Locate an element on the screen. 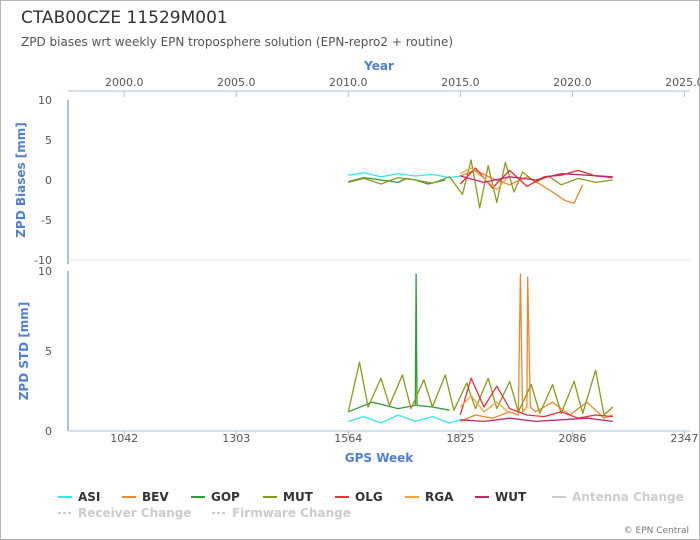 Image resolution: width=700 pixels, height=540 pixels. legend-item-bev: BEV is located at coordinates (145, 497).